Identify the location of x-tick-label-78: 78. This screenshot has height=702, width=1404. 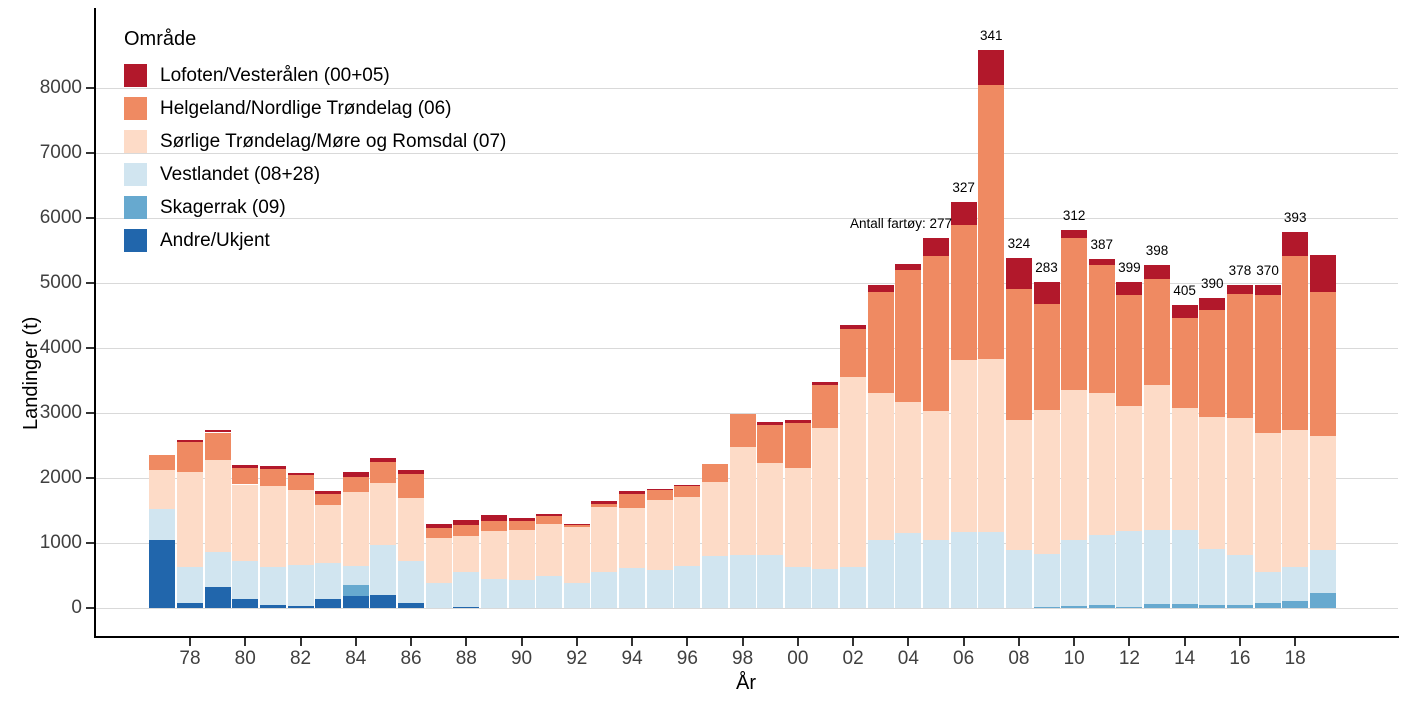
(190, 658).